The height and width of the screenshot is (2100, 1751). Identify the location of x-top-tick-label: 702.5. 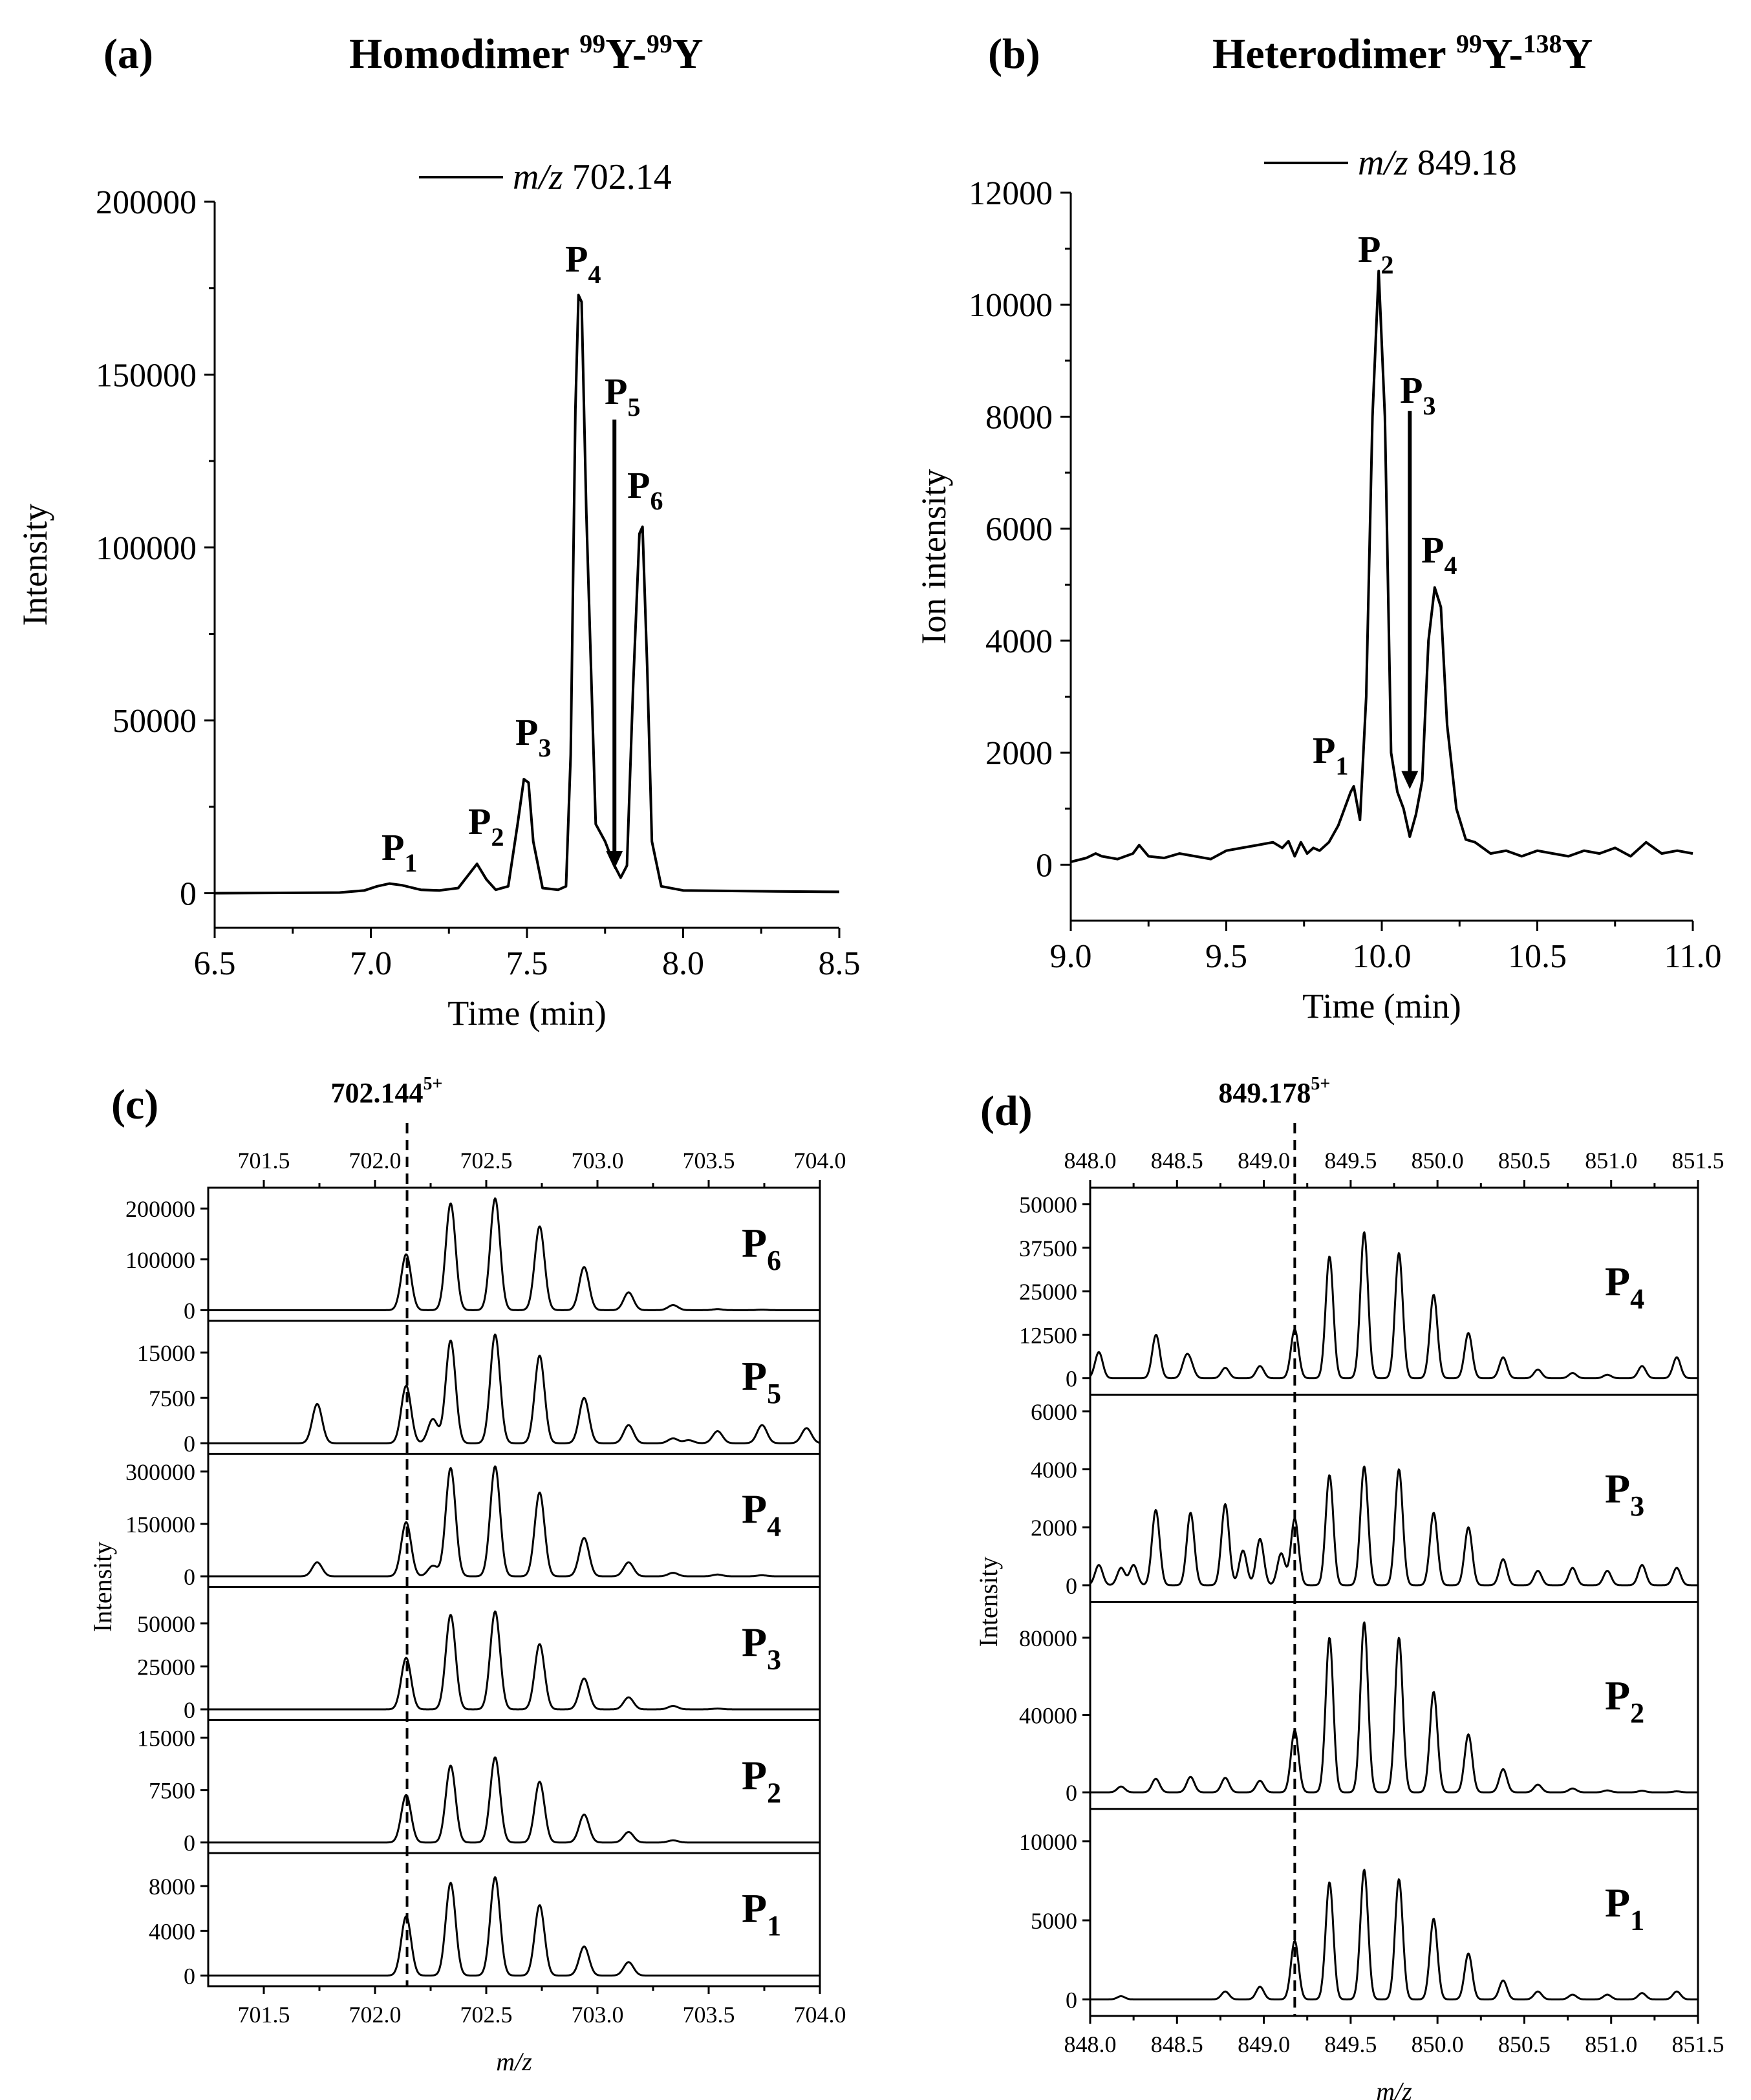
(486, 1160).